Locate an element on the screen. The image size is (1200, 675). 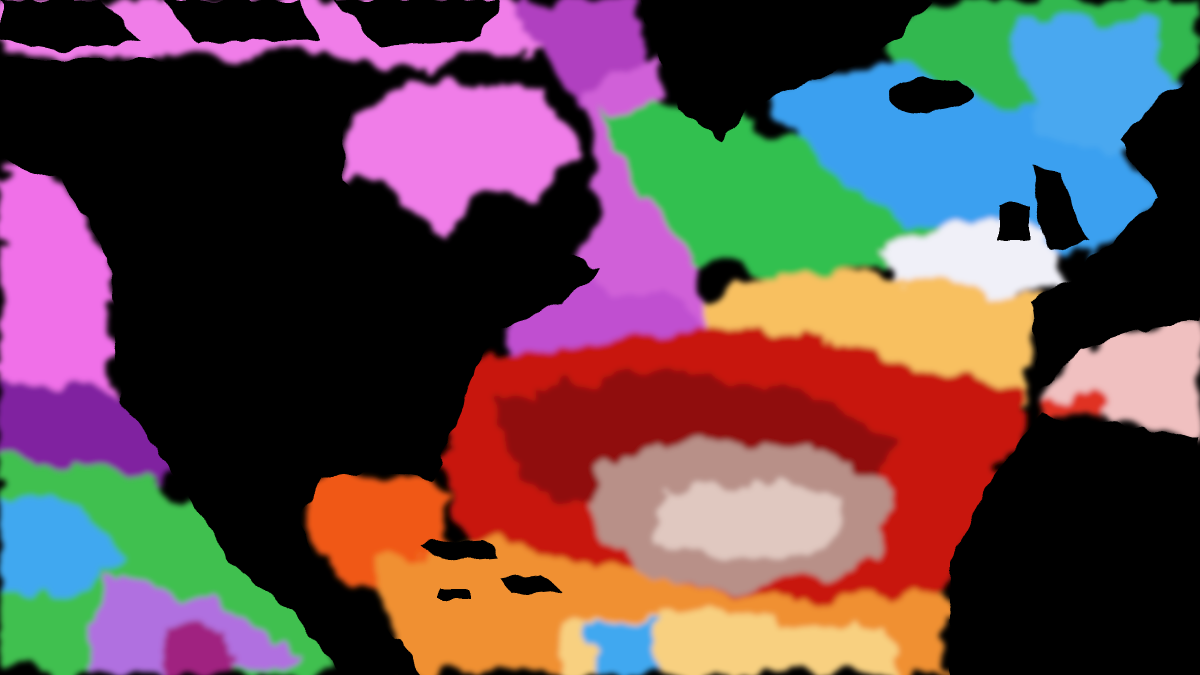
greenland is located at coordinates (785, 70).